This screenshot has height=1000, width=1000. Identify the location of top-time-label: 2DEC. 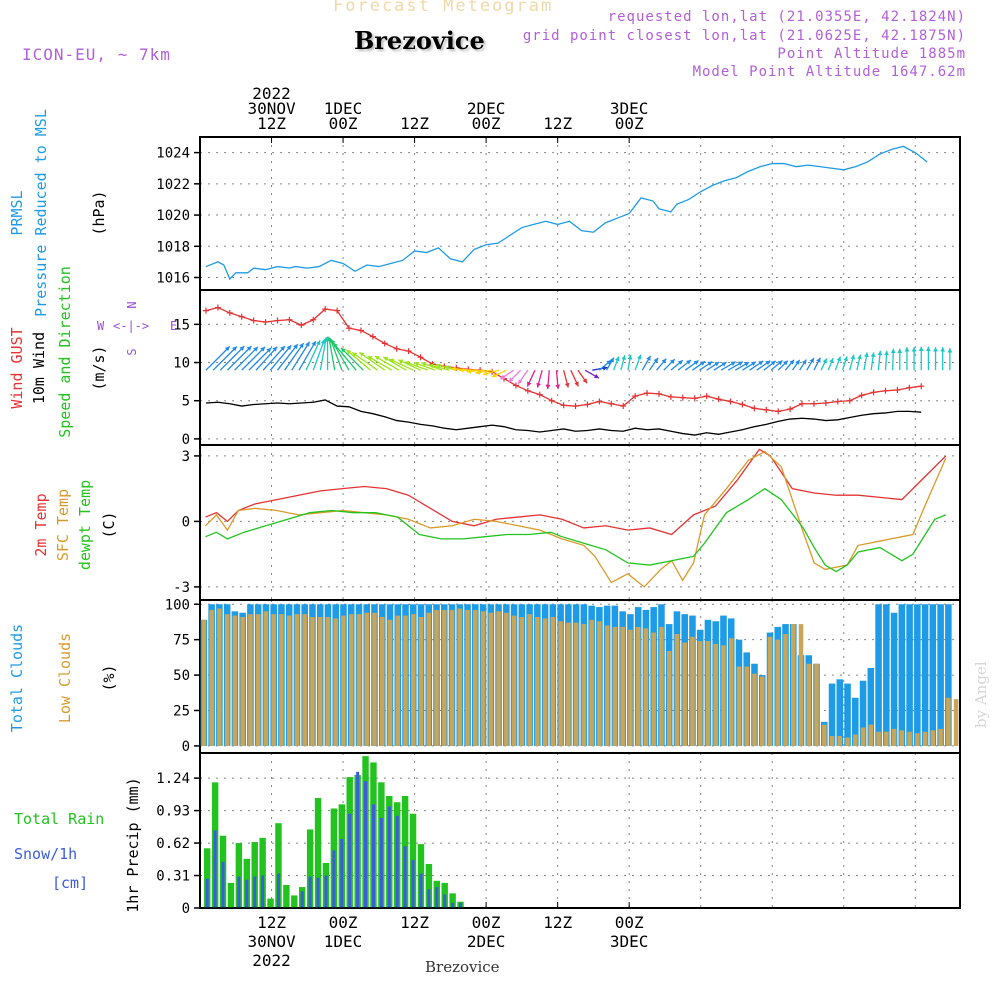
(486, 108).